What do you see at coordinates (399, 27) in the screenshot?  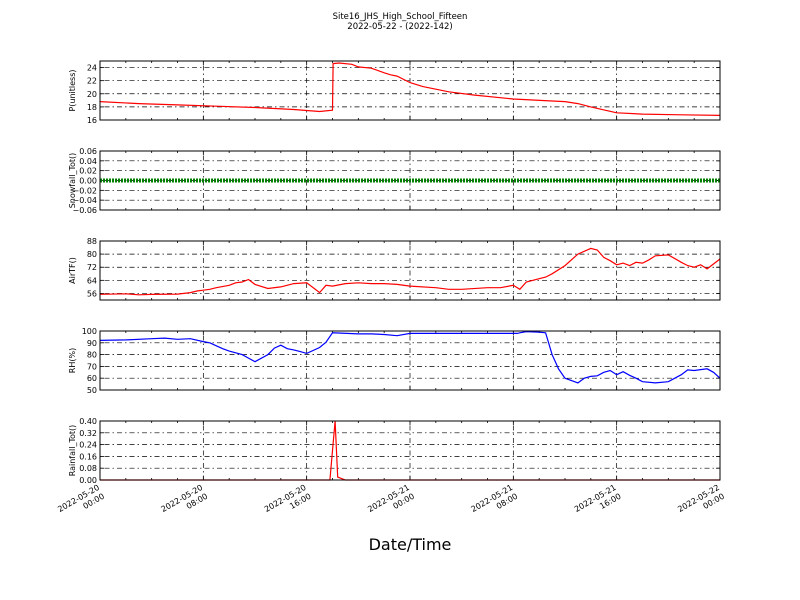 I see `figure-title-line2: 2022-05-22 - (2022-142)` at bounding box center [399, 27].